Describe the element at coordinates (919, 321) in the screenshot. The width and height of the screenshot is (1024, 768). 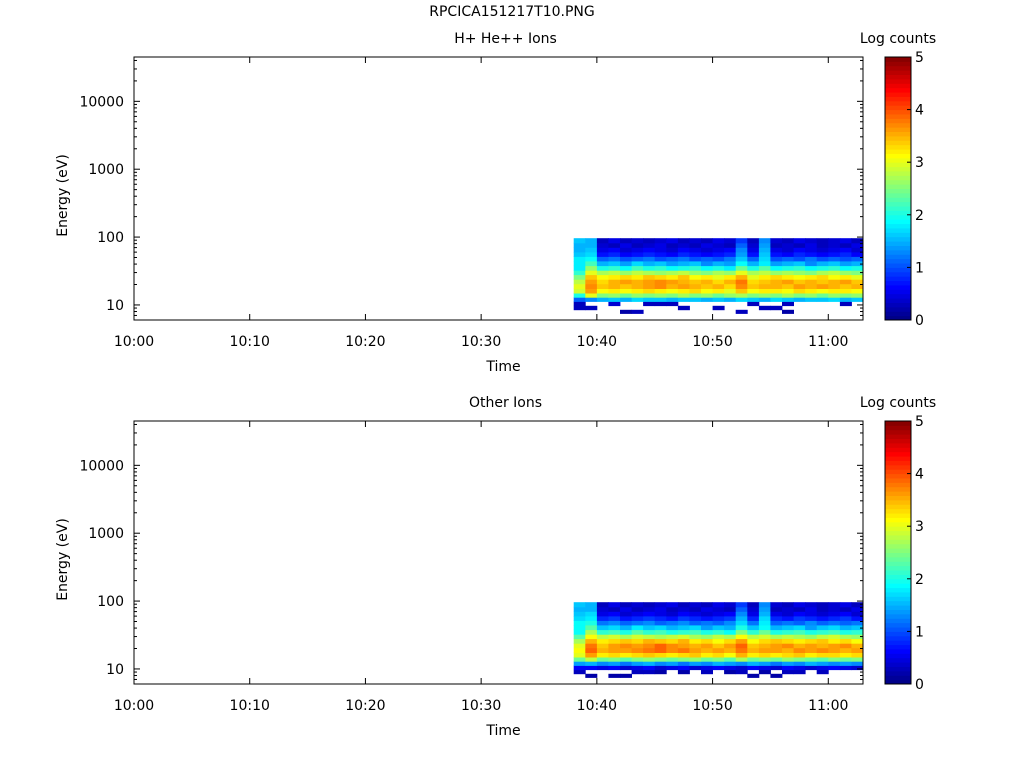
I see `colorbar-tick-label: 0` at that location.